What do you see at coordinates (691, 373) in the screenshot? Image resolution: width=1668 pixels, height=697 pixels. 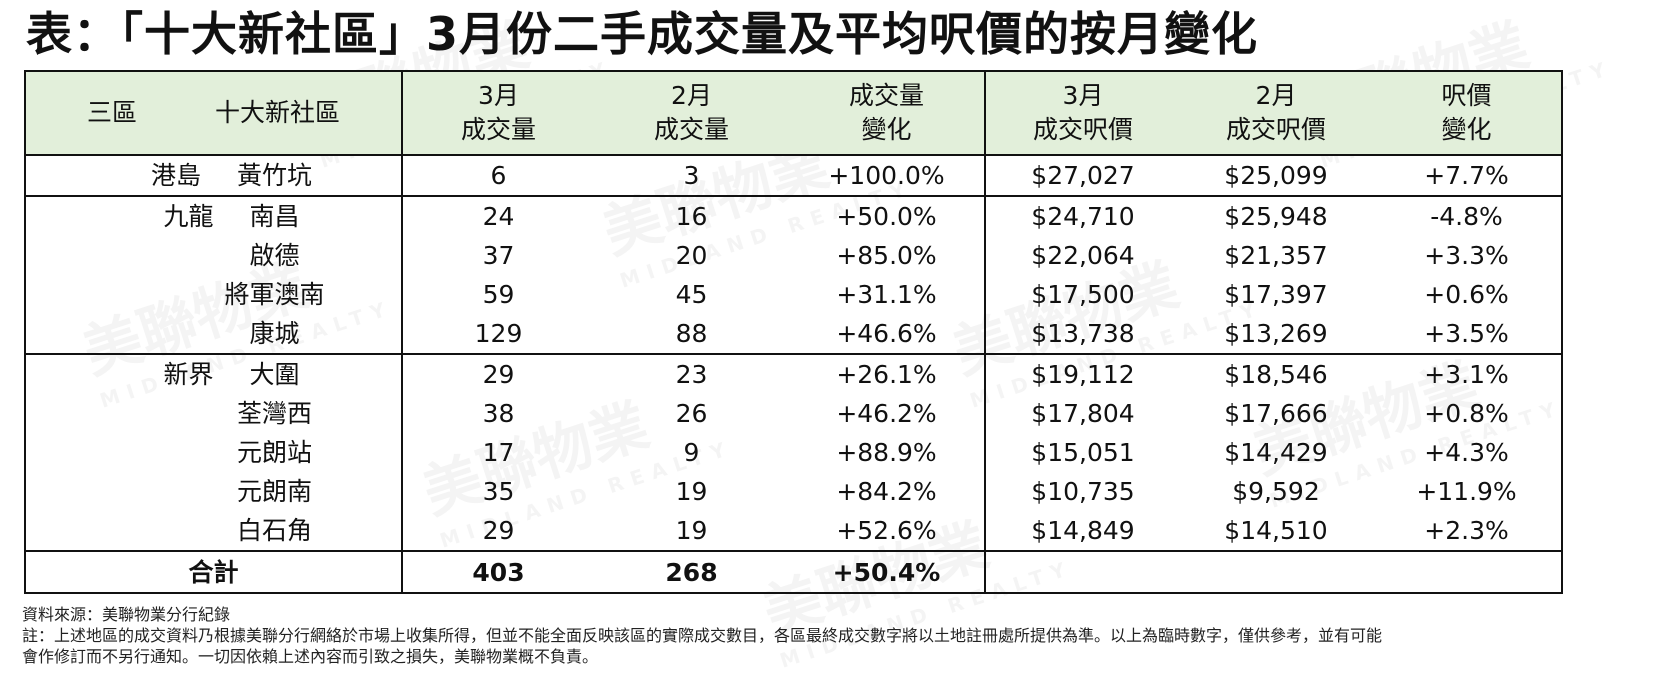 I see `feb-volume-cell: 23` at bounding box center [691, 373].